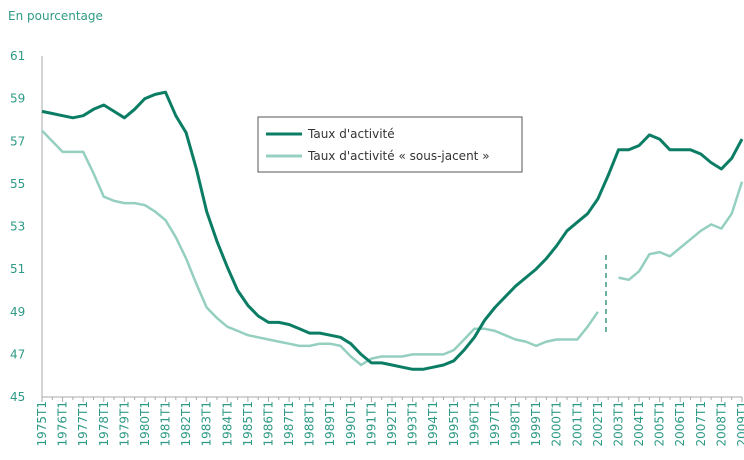  What do you see at coordinates (351, 424) in the screenshot?
I see `x-tick-label: 1990T1` at bounding box center [351, 424].